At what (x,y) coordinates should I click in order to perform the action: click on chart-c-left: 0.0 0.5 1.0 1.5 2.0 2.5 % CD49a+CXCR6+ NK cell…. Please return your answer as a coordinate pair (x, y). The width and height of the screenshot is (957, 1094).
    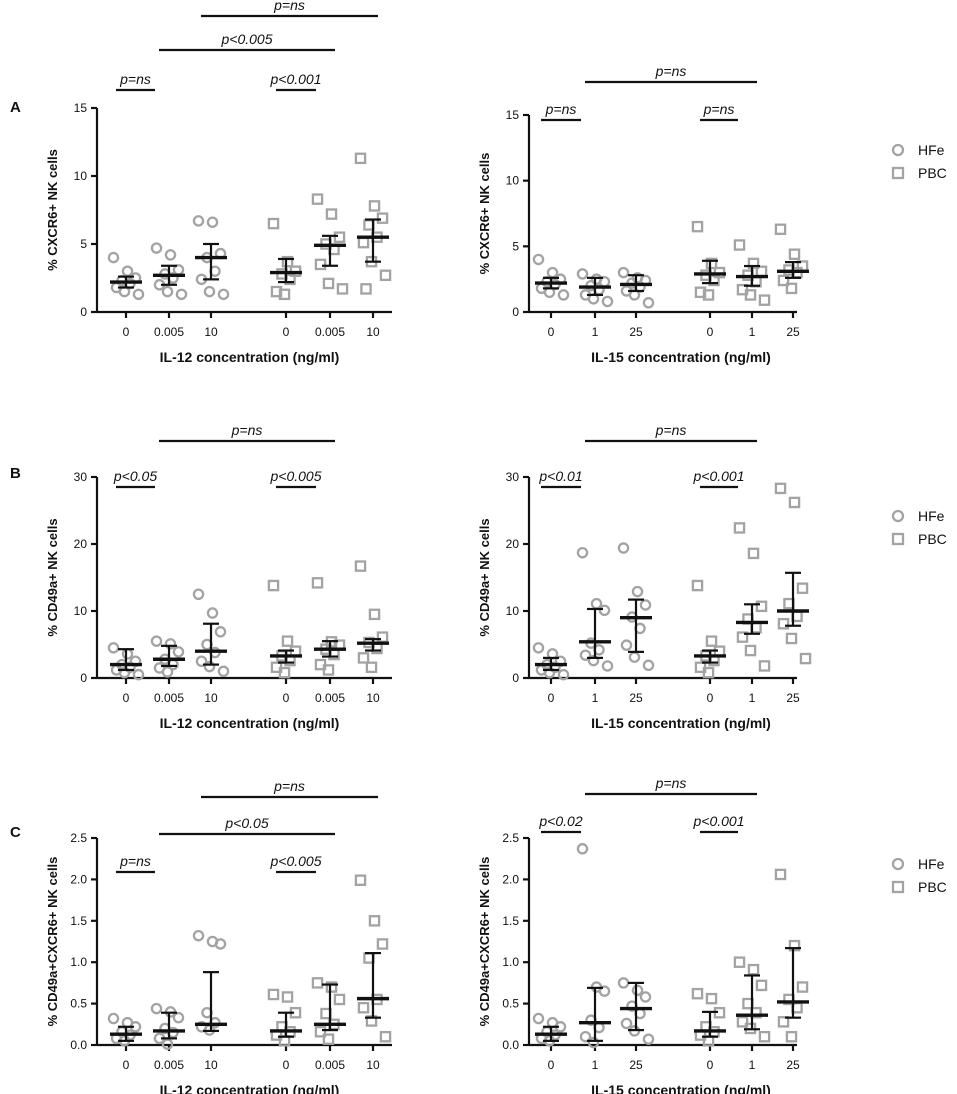
    Looking at the image, I should click on (218, 936).